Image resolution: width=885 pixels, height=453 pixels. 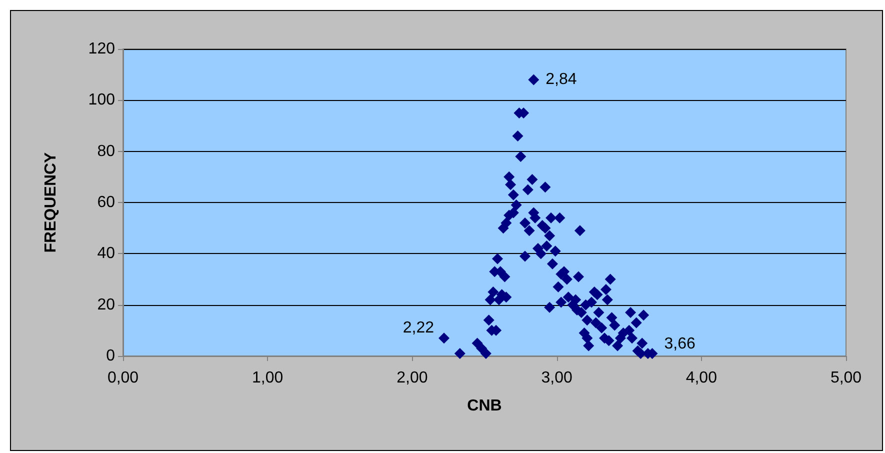 I want to click on x-tick-label: 3,00, so click(x=556, y=378).